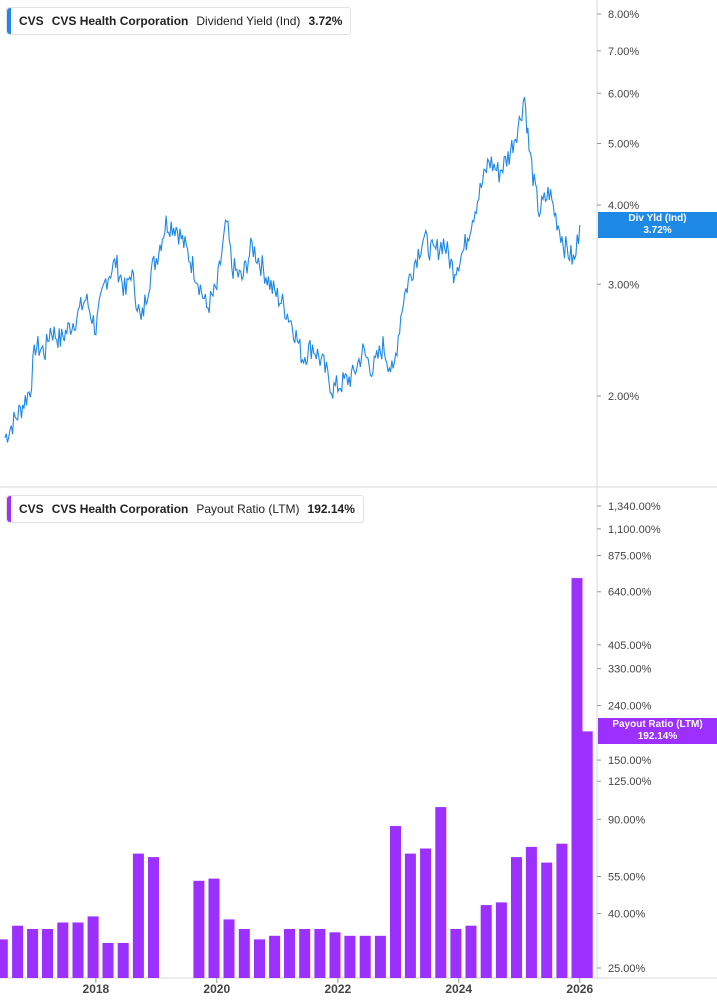  I want to click on tag-value: 3.72%, so click(657, 230).